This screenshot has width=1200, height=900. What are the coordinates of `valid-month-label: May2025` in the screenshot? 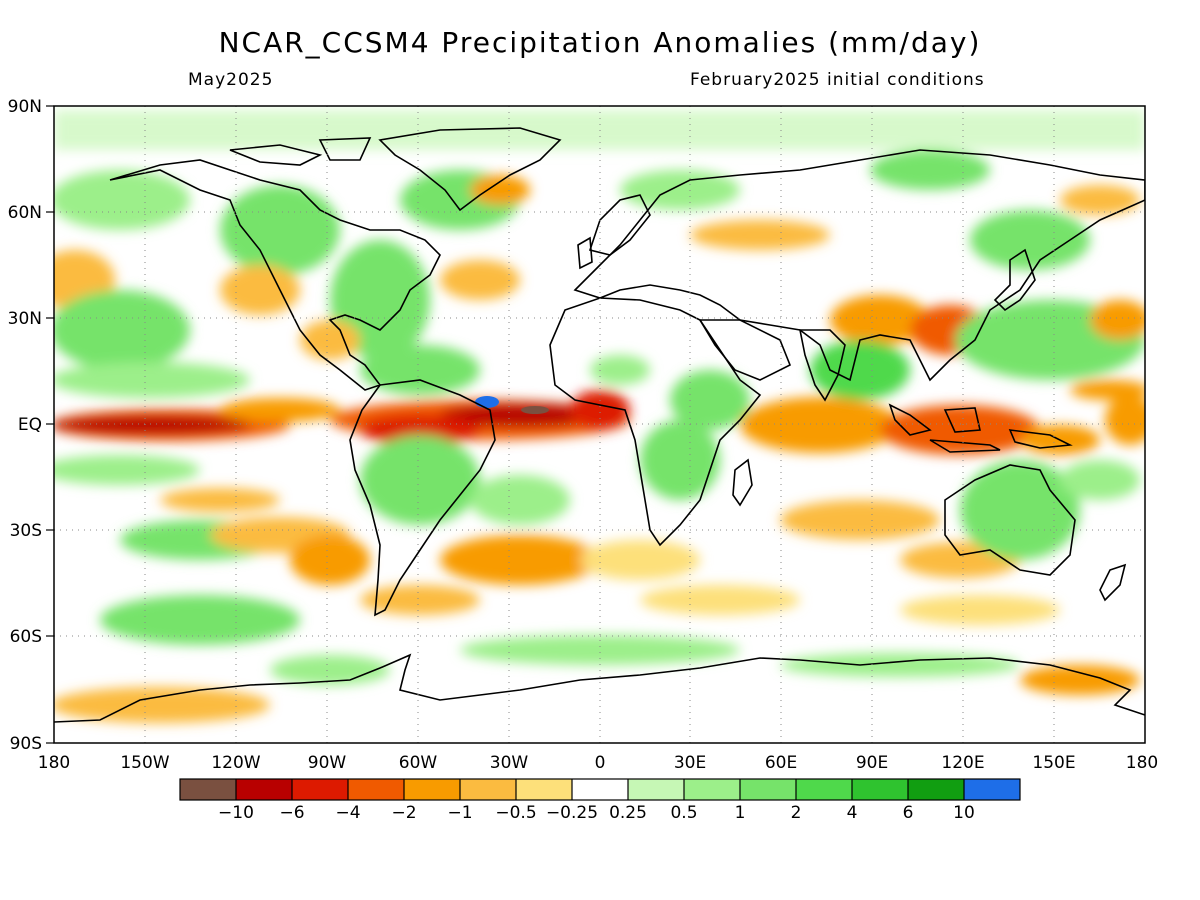 It's located at (231, 80).